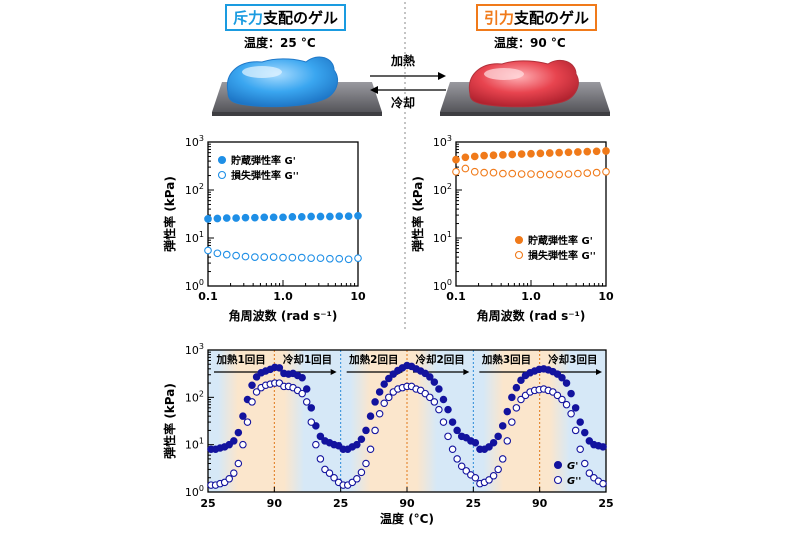 This screenshot has height=533, width=800. I want to click on legend-label: G', so click(572, 466).